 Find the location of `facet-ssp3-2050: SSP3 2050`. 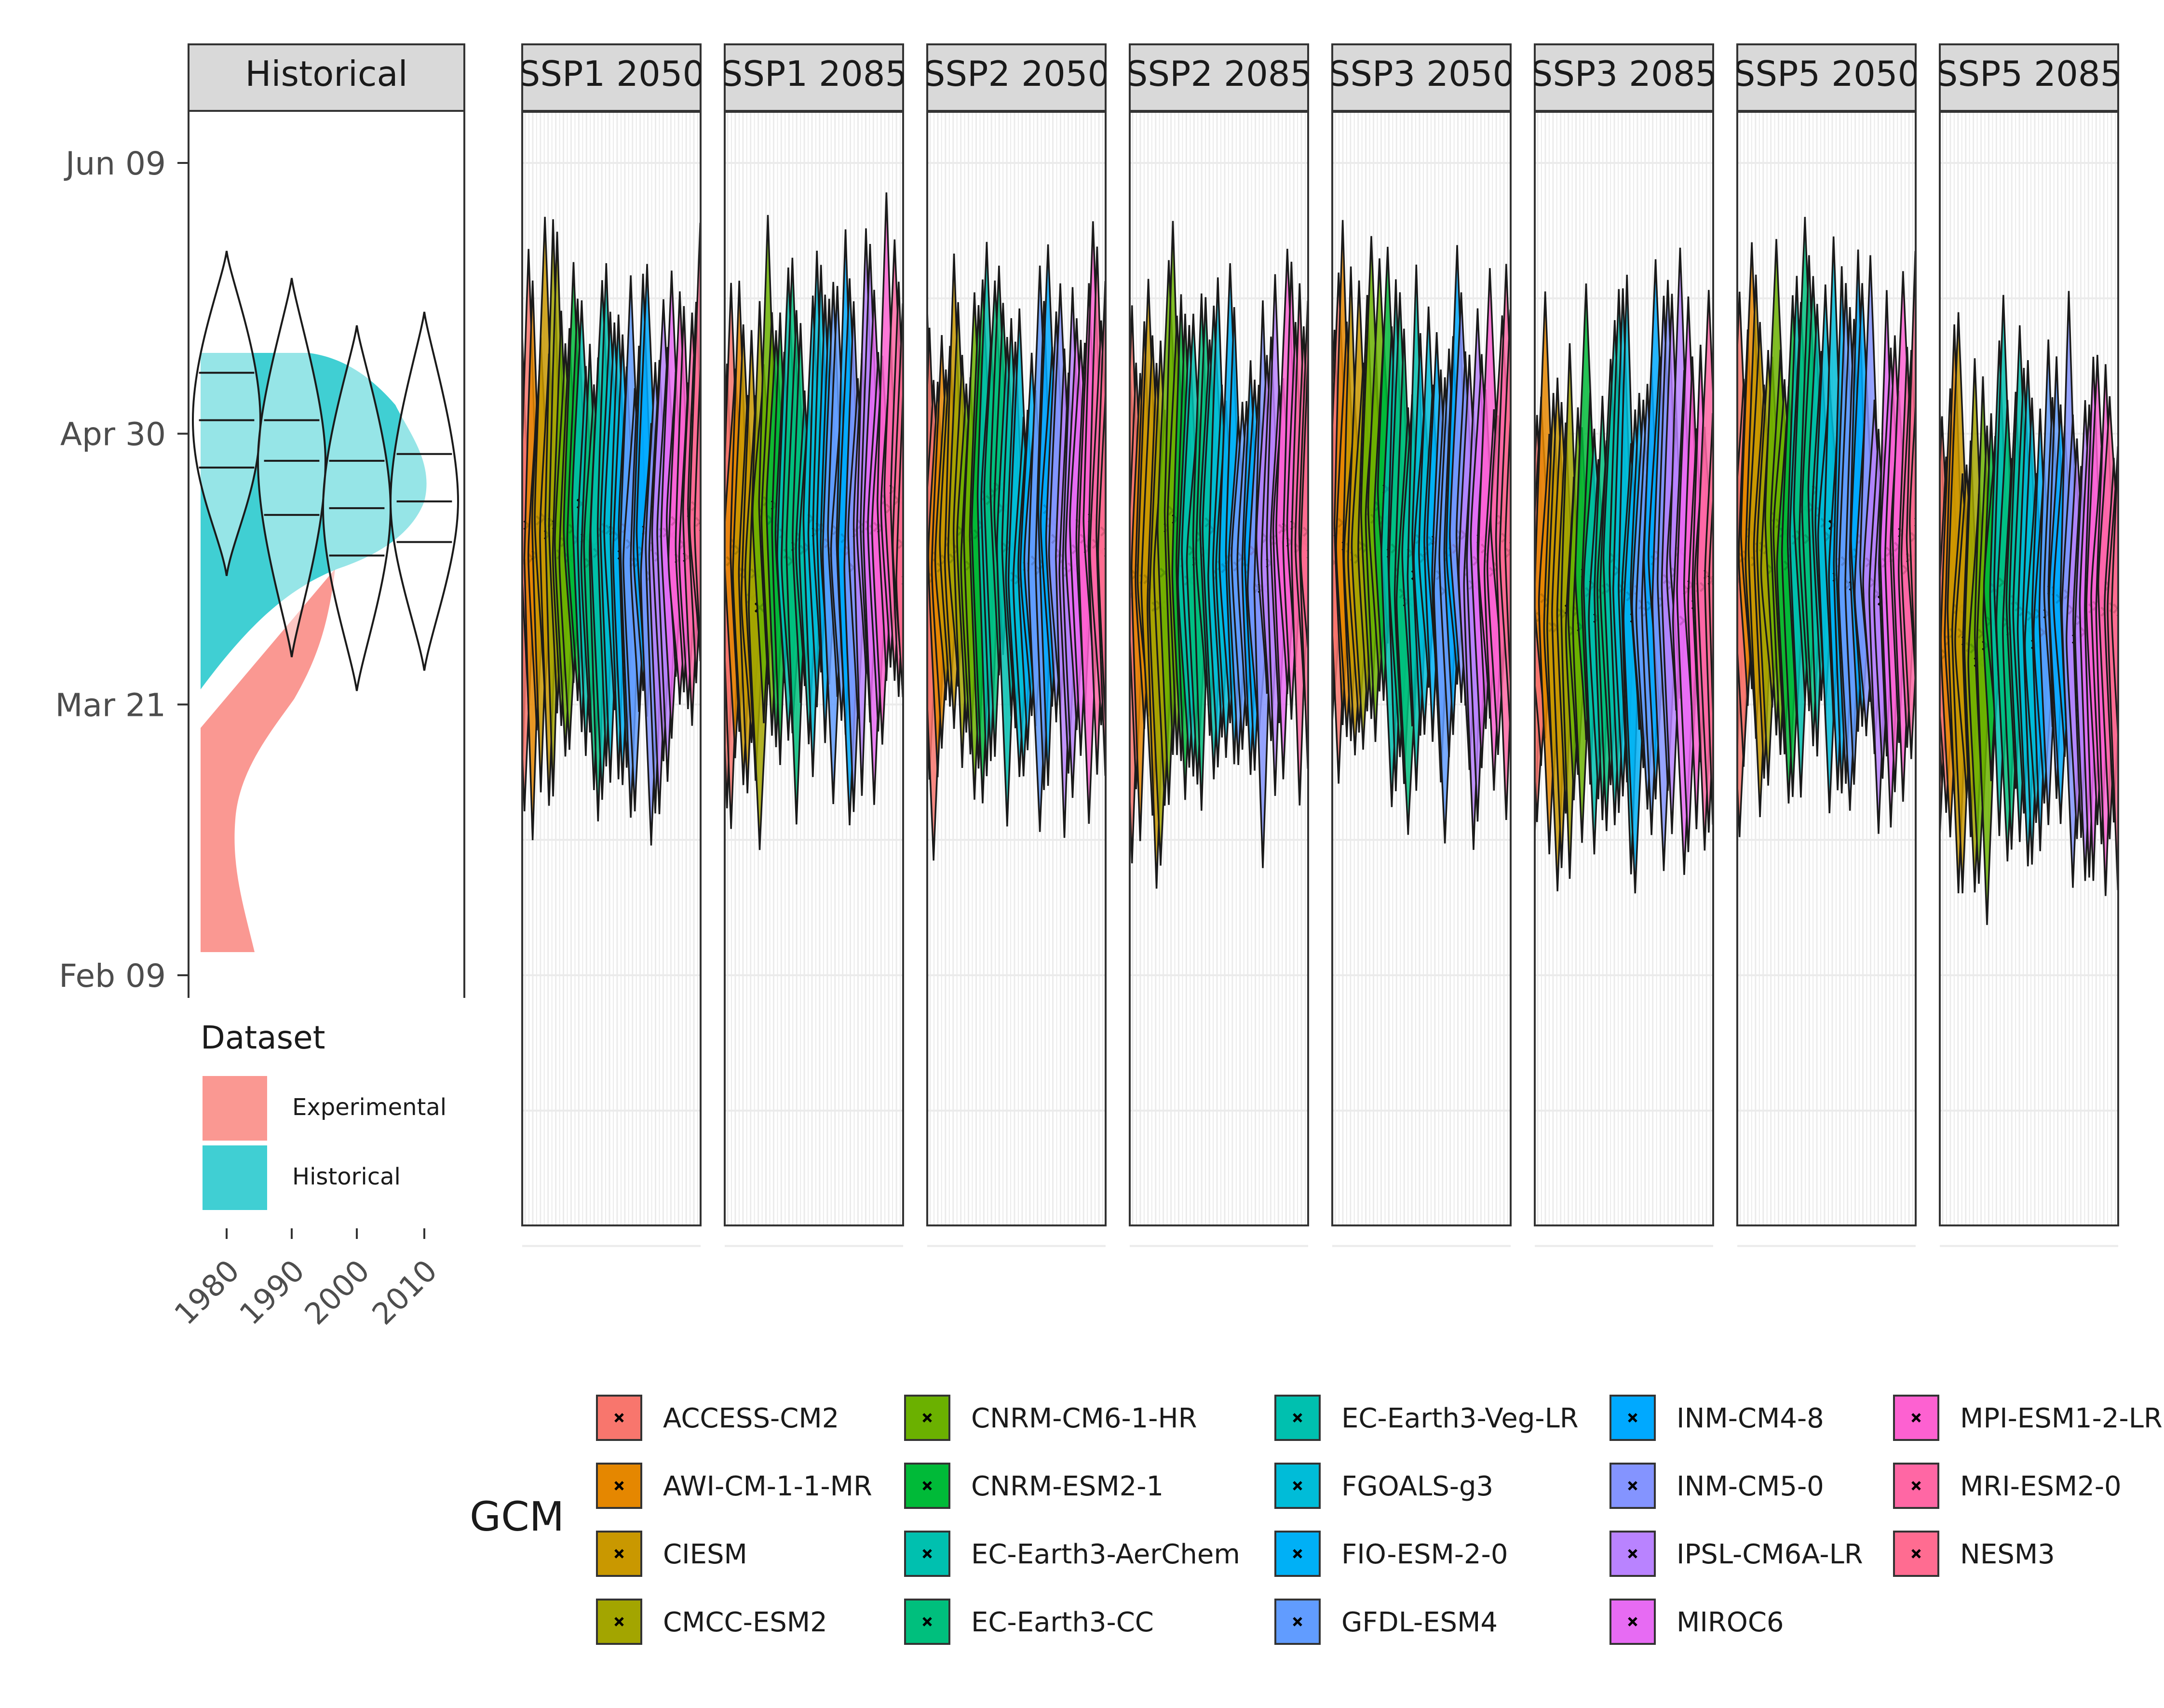

facet-ssp3-2050: SSP3 2050 is located at coordinates (1421, 645).